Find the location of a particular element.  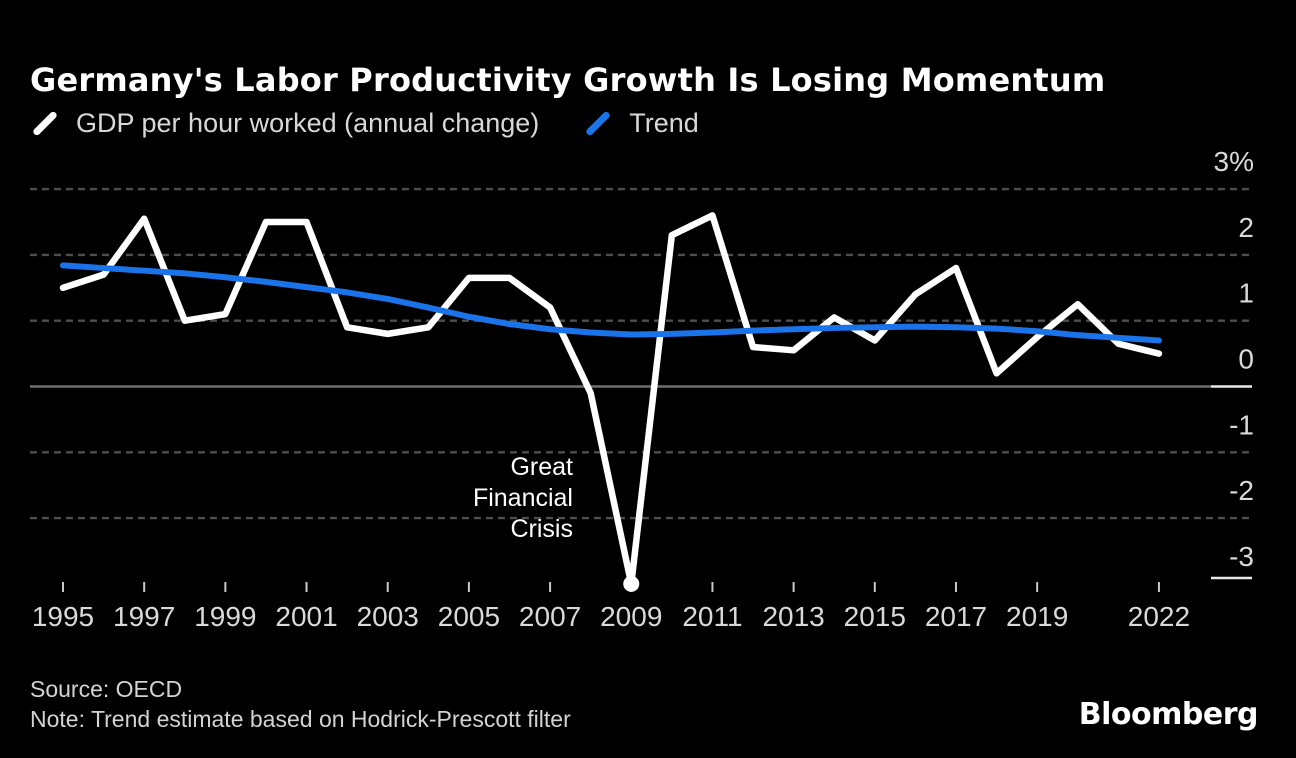

x-axis-label-1997: 1997 is located at coordinates (144, 616).